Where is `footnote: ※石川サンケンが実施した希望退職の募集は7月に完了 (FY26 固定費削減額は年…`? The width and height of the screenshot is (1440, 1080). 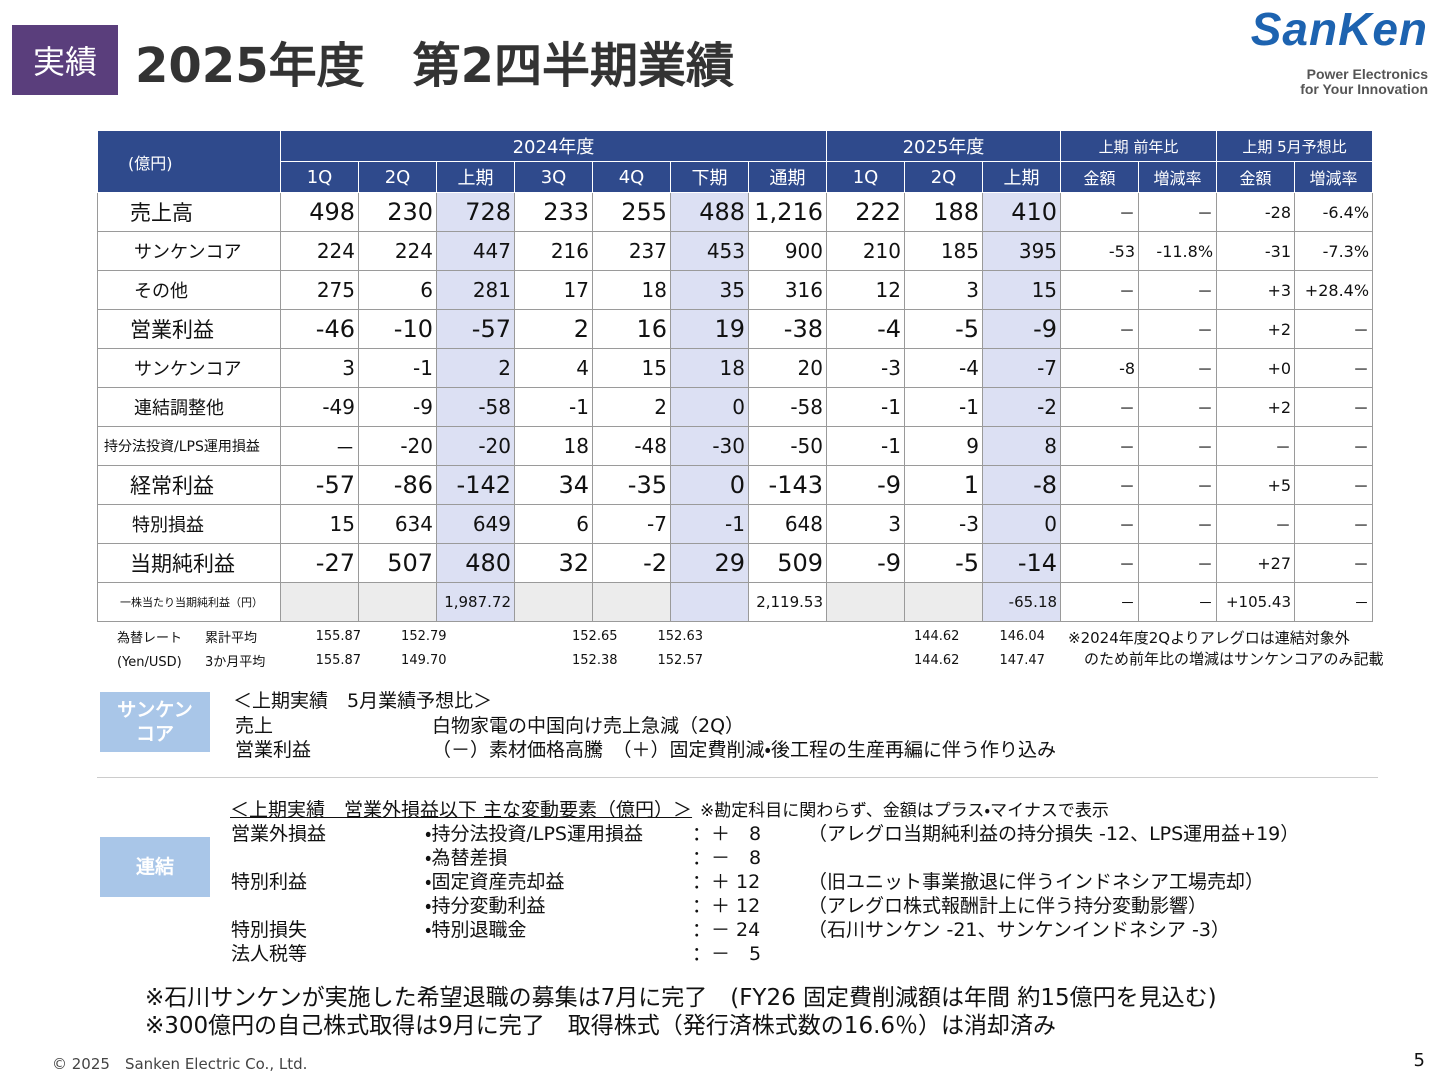 footnote: ※石川サンケンが実施した希望退職の募集は7月に完了 (FY26 固定費削減額は年… is located at coordinates (681, 998).